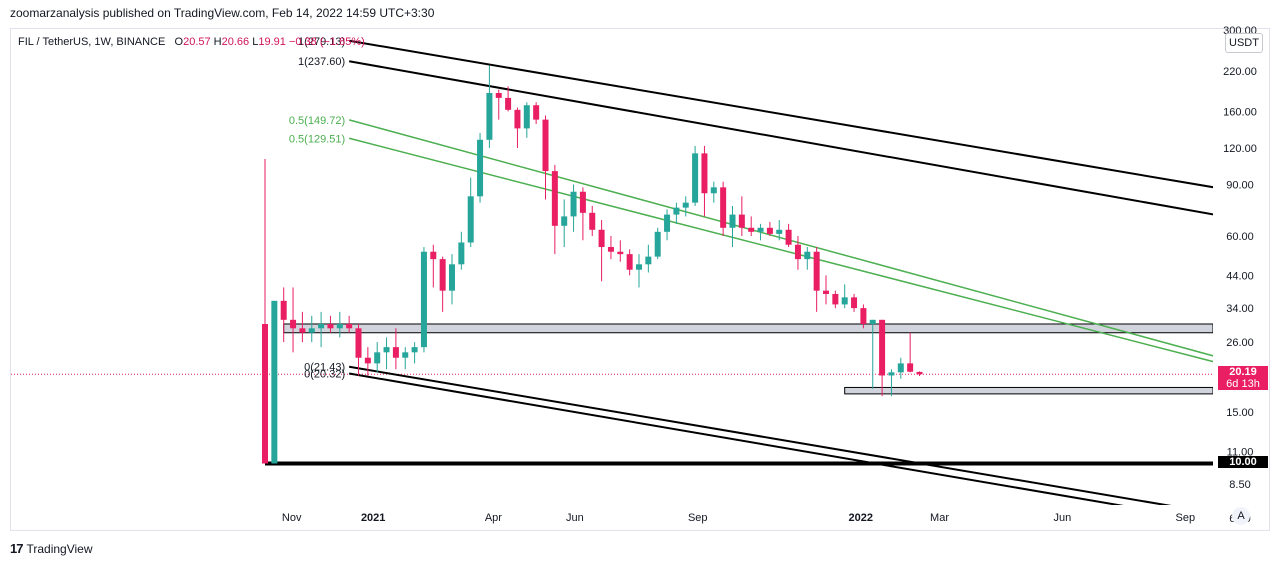 Image resolution: width=1280 pixels, height=566 pixels. I want to click on x-tick-label-3: Jun, so click(575, 518).